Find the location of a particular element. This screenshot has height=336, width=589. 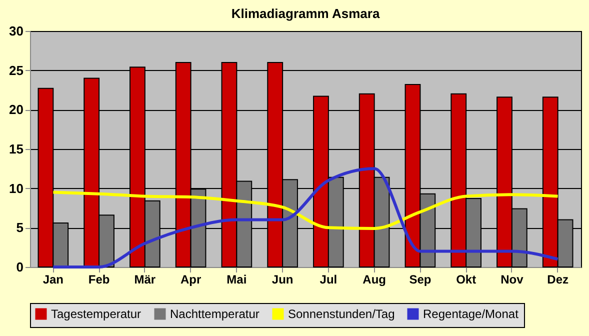

y-tick-label: 0 is located at coordinates (20, 267).